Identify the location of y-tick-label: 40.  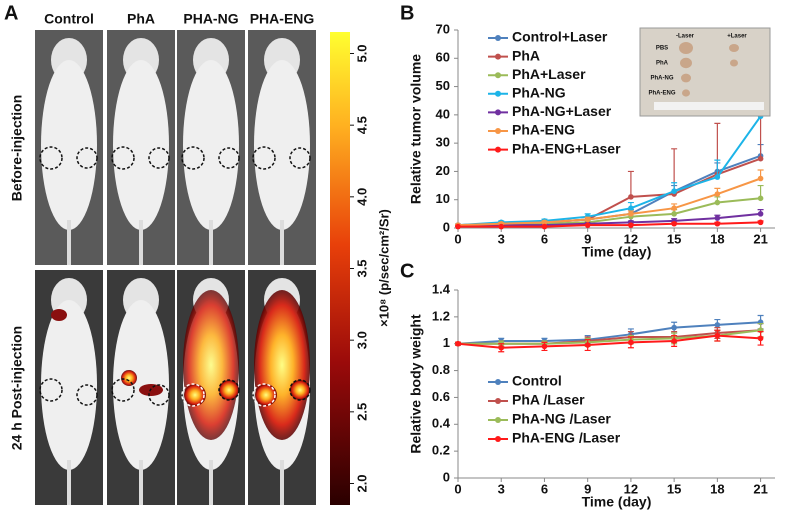
(443, 113).